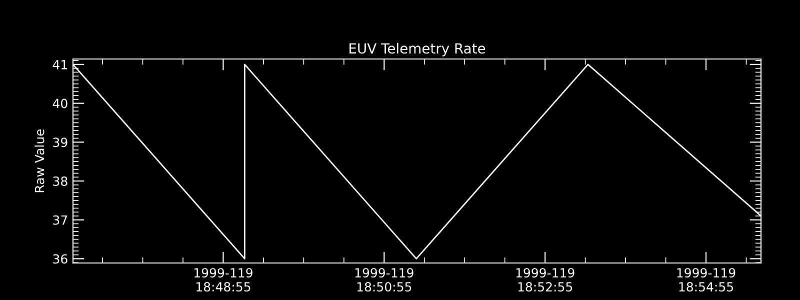 This screenshot has height=300, width=800. Describe the element at coordinates (706, 280) in the screenshot. I see `x-tick-label: 1999-119 18:54:55` at that location.